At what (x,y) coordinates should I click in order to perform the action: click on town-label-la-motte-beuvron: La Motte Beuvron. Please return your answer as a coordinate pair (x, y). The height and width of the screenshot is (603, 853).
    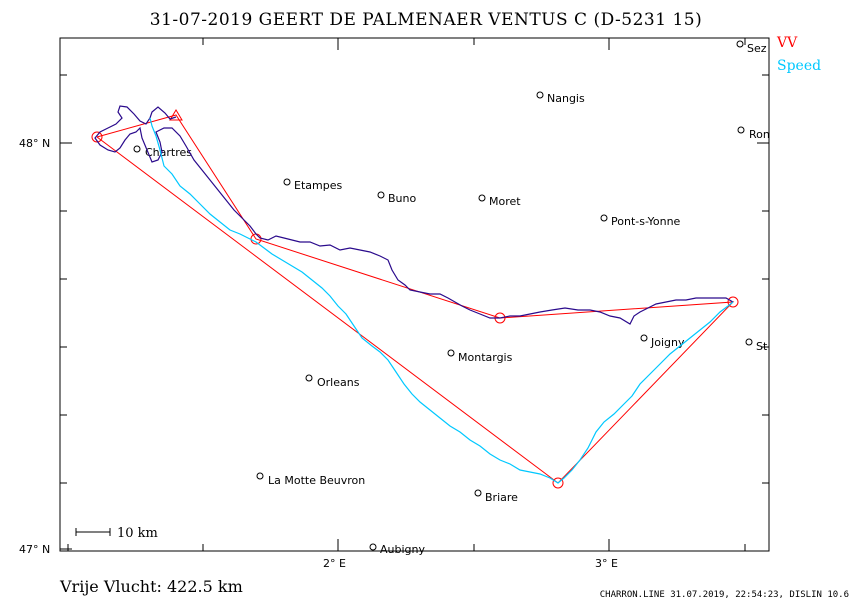
    Looking at the image, I should click on (316, 480).